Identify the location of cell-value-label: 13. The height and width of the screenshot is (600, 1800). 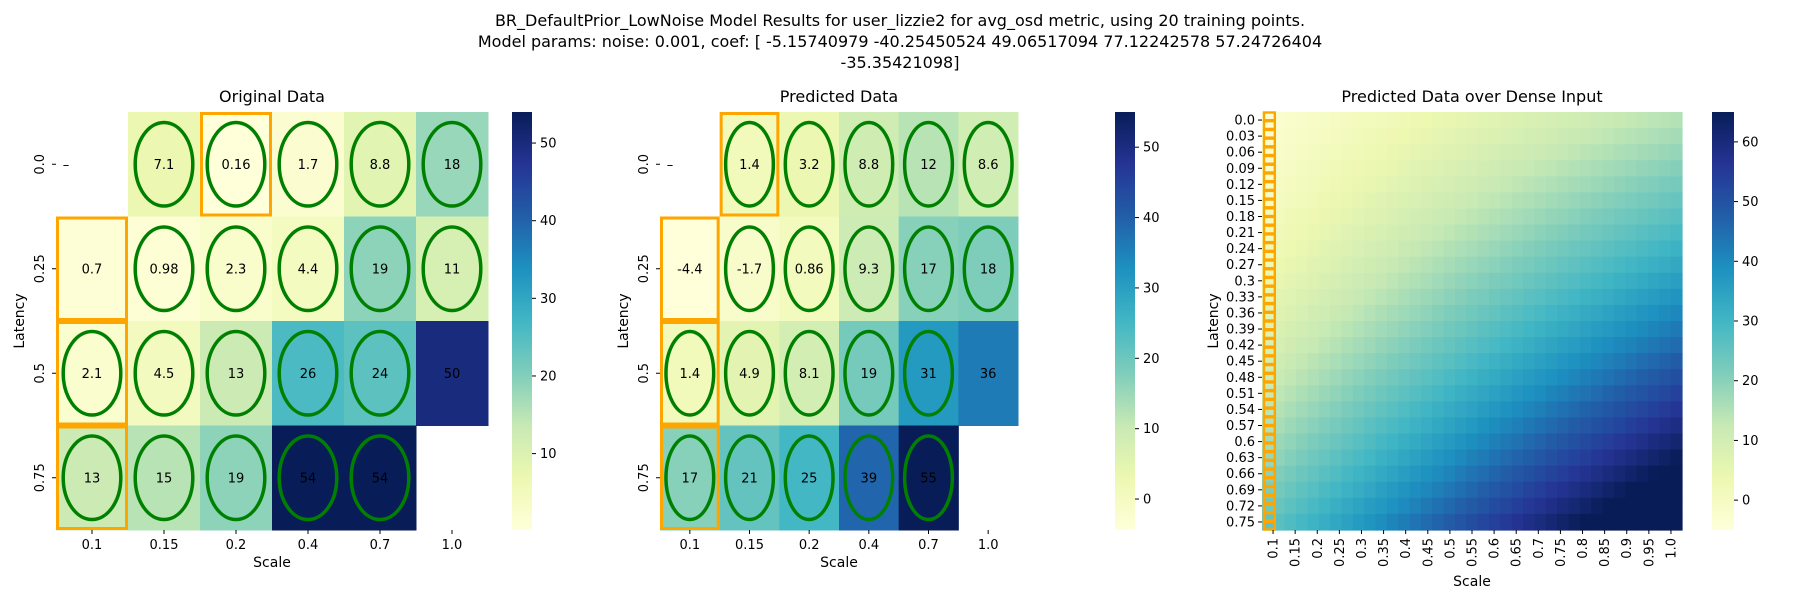
(92, 478).